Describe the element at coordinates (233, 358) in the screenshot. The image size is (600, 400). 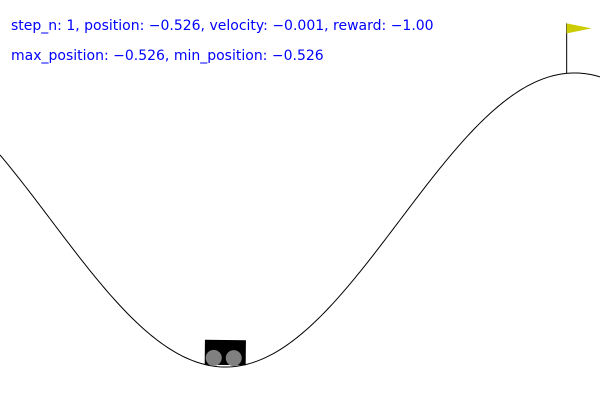
I see `car-wheel-back` at that location.